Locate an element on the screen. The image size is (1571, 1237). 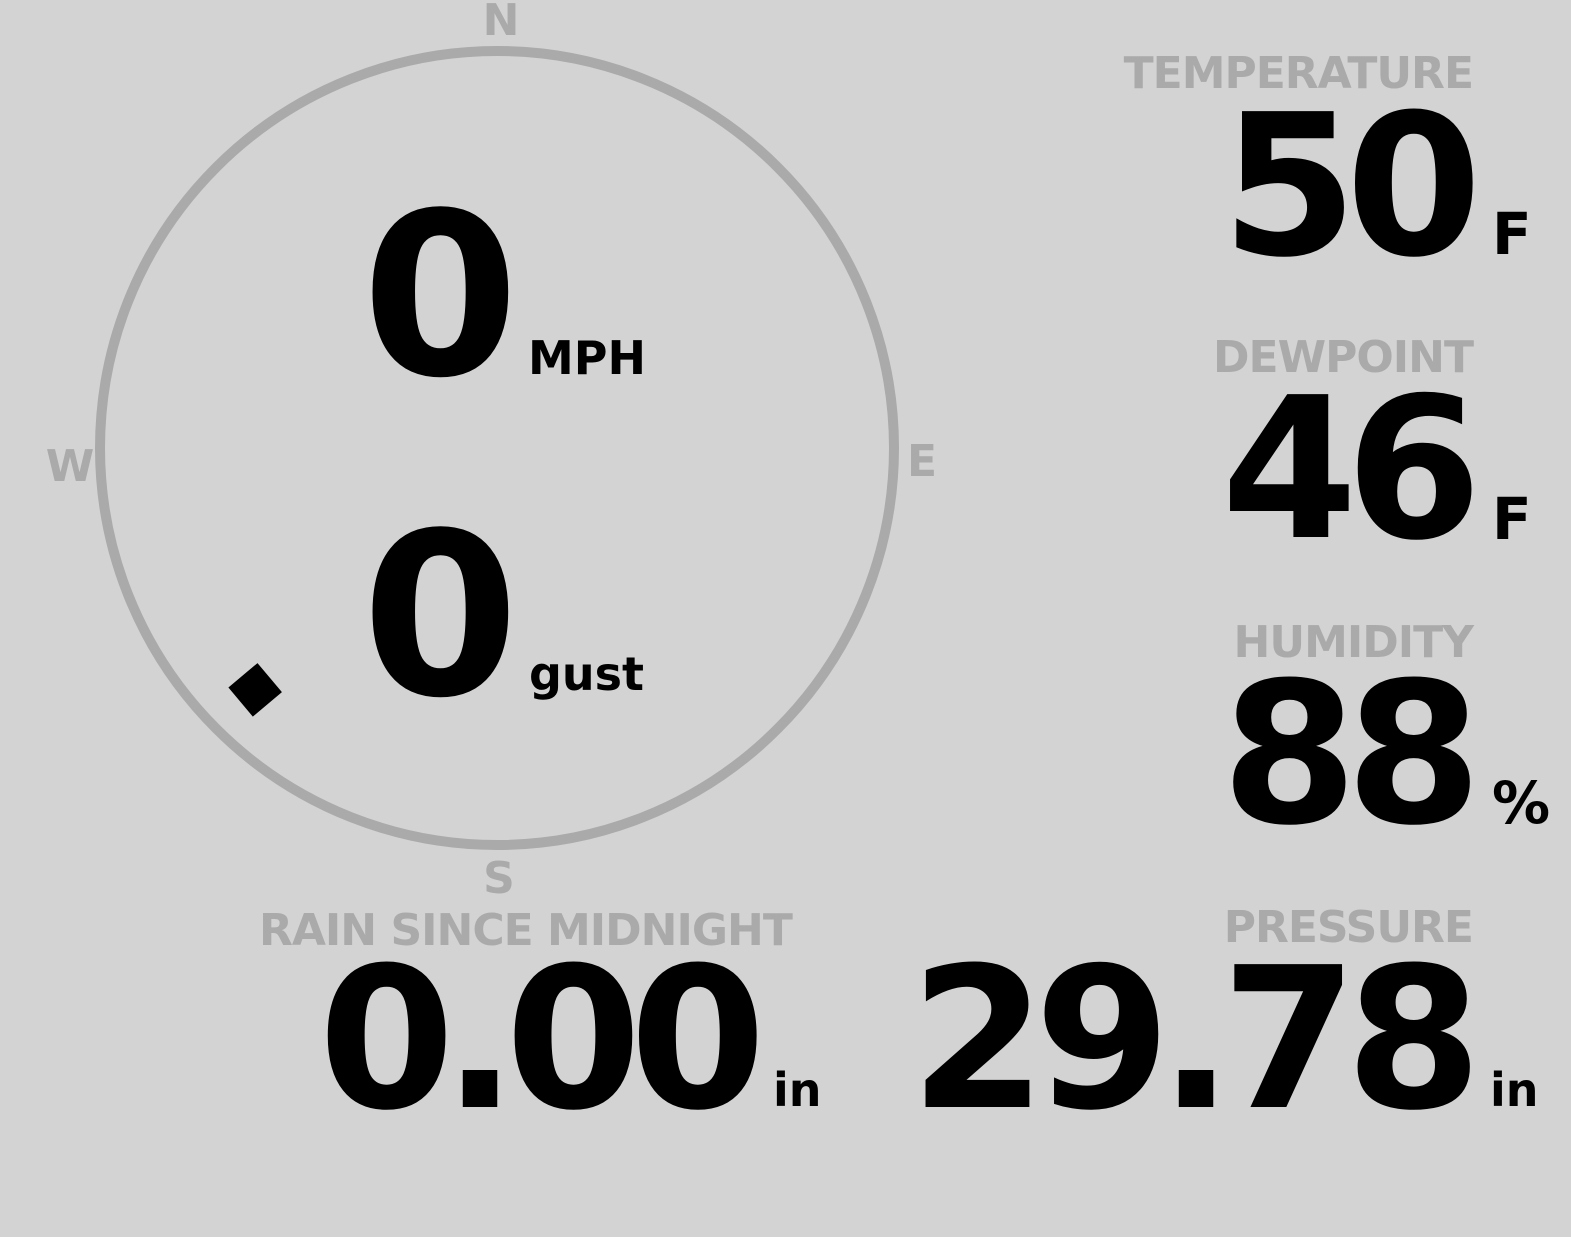
wind-gust-value: 0 is located at coordinates (440, 616).